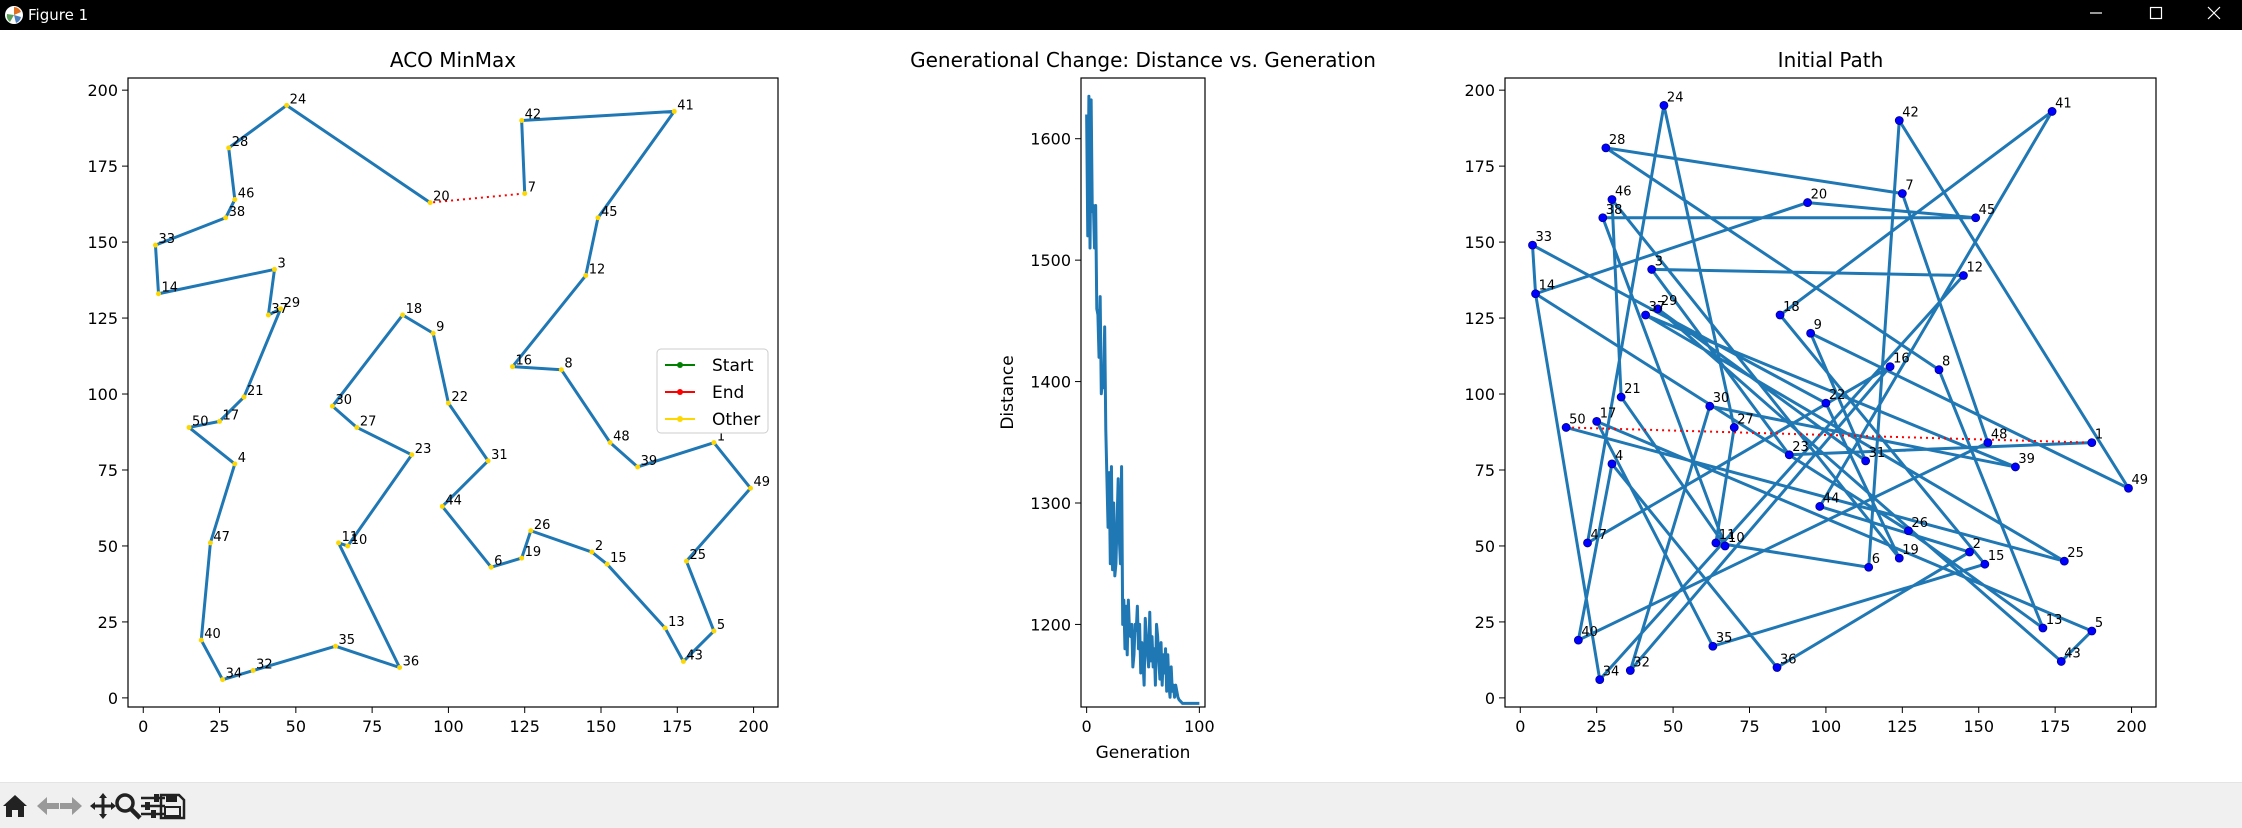 The height and width of the screenshot is (828, 2242). What do you see at coordinates (103, 806) in the screenshot?
I see `pan-button` at bounding box center [103, 806].